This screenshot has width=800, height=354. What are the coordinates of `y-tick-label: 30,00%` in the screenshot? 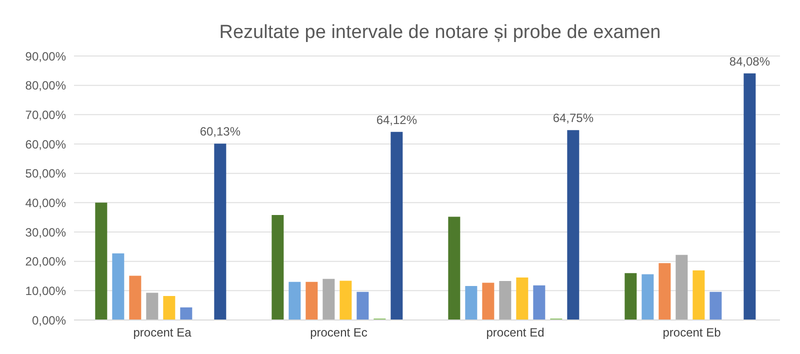 It's located at (45, 232).